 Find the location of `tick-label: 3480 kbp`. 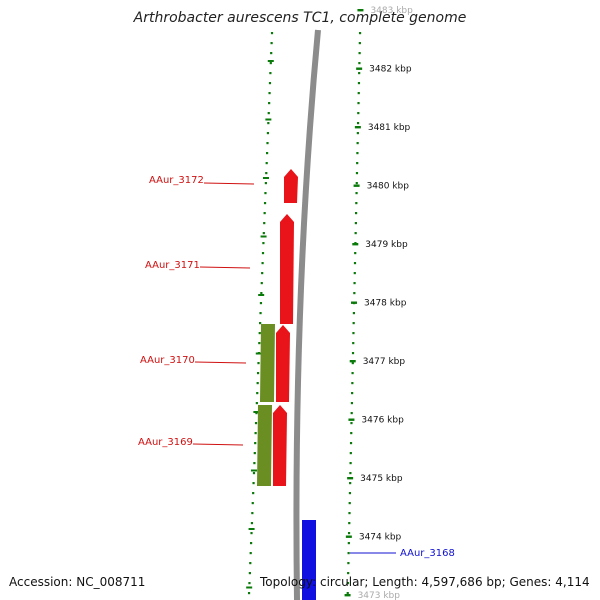

tick-label: 3480 kbp is located at coordinates (388, 187).